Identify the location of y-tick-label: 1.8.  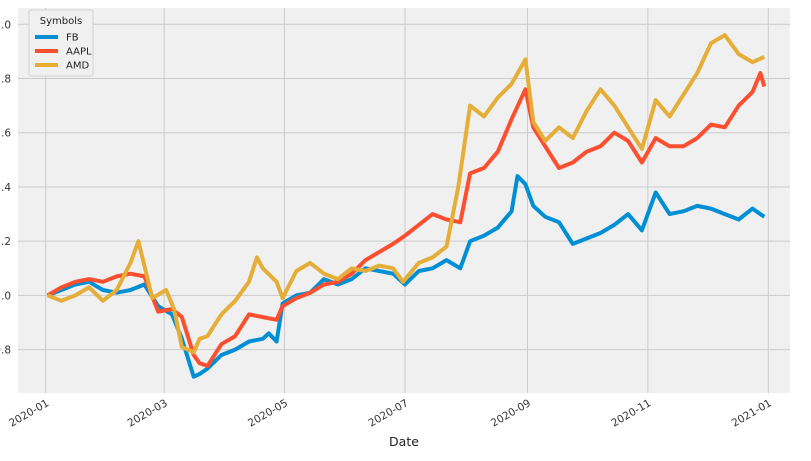
(5, 79).